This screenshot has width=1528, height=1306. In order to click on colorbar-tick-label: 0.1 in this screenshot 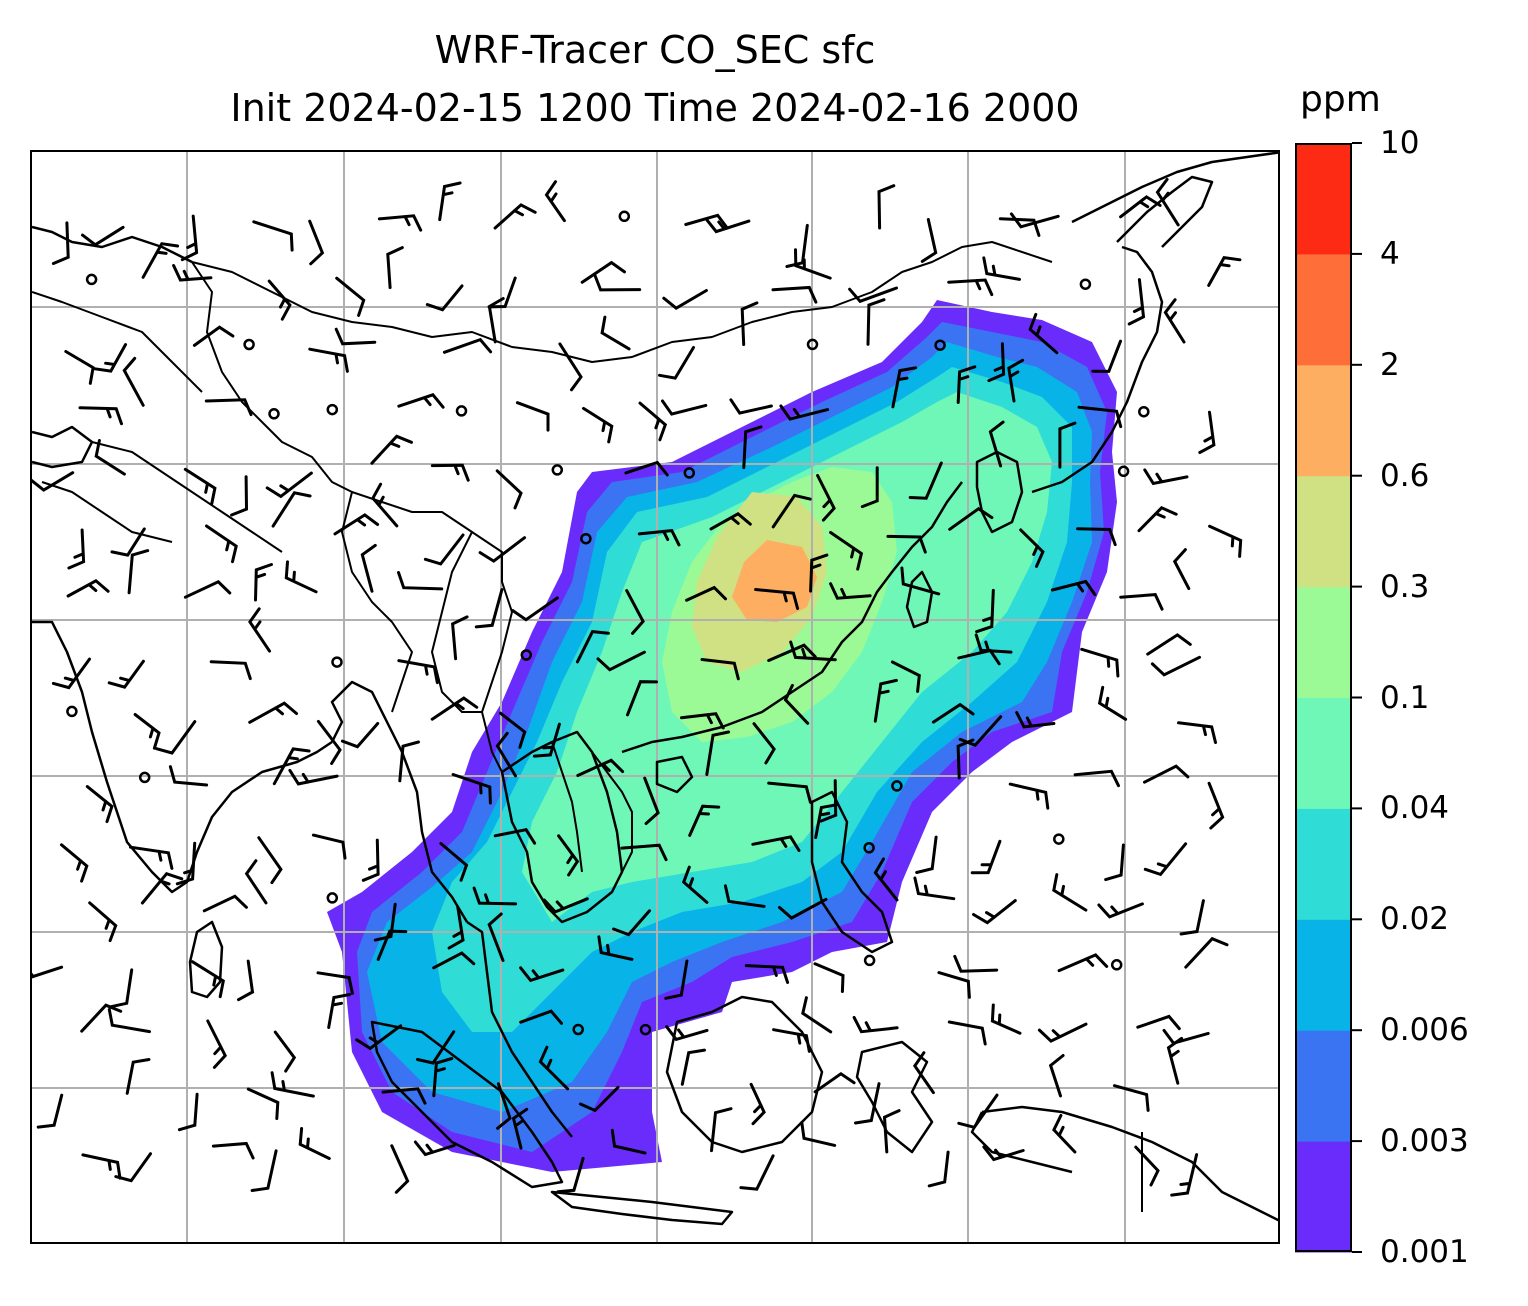, I will do `click(1405, 697)`.